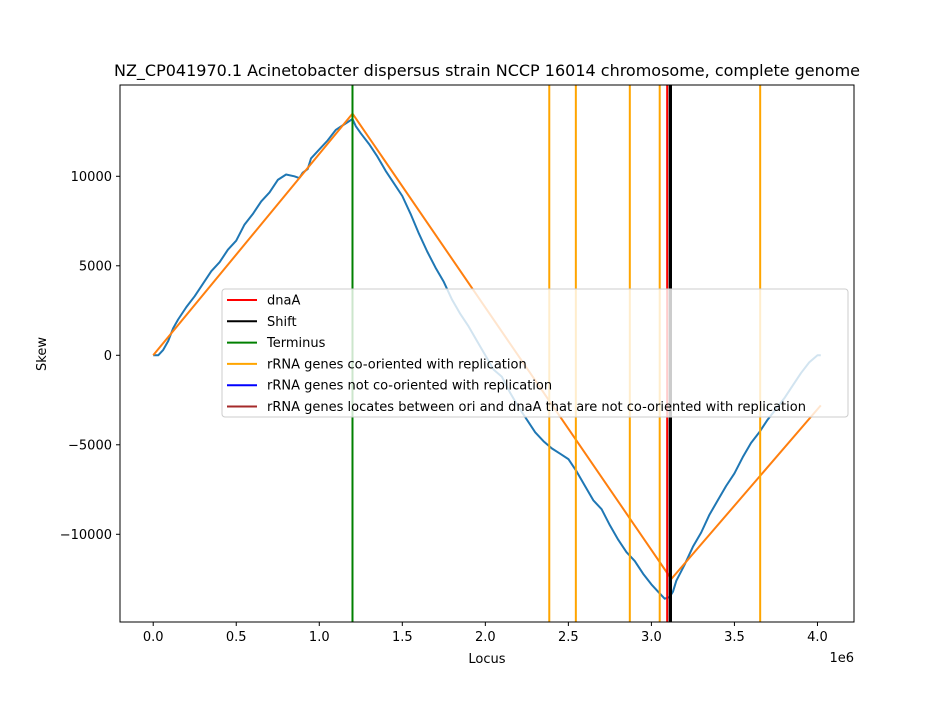 Image resolution: width=950 pixels, height=705 pixels. I want to click on y-axis-ticks: −10000 −5000 0 5000 10000, so click(90, 356).